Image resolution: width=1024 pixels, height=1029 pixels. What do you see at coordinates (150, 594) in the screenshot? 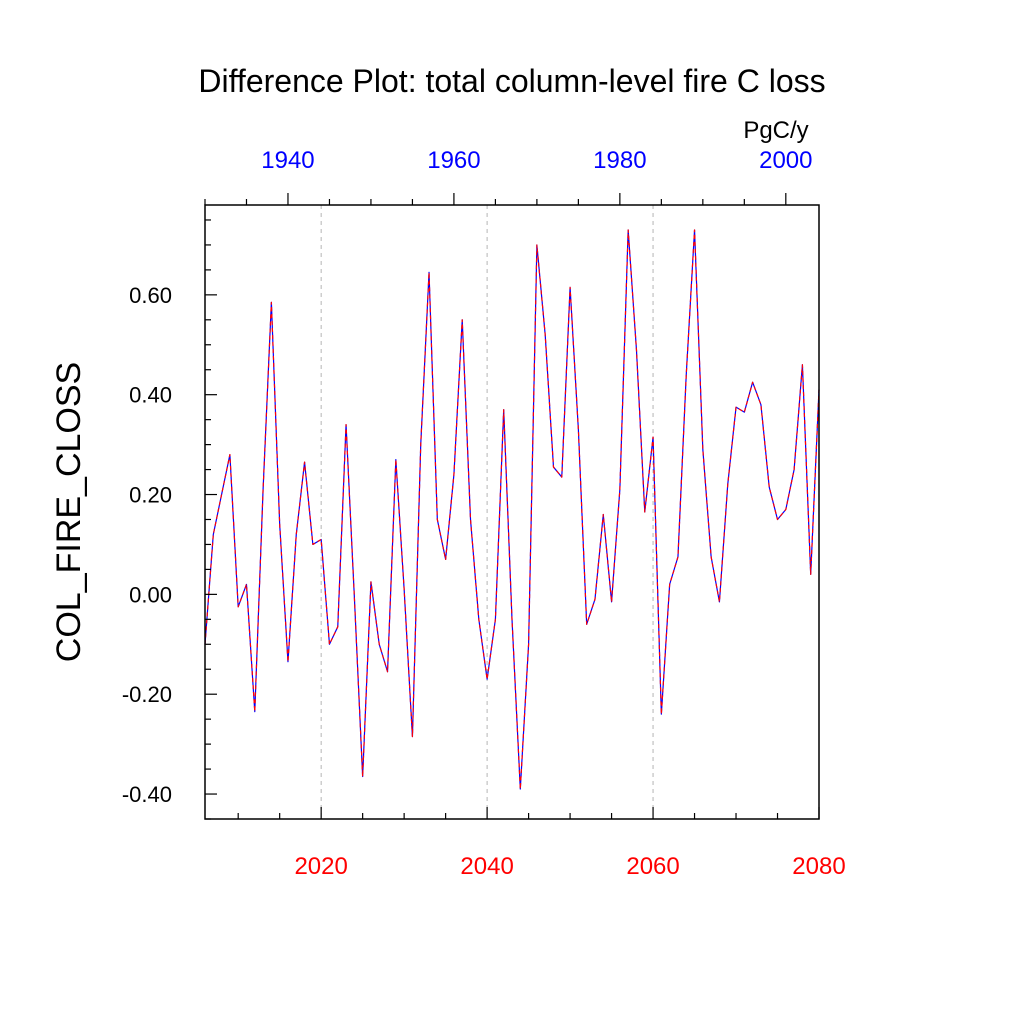
I see `y-tick-label: 0.00` at bounding box center [150, 594].